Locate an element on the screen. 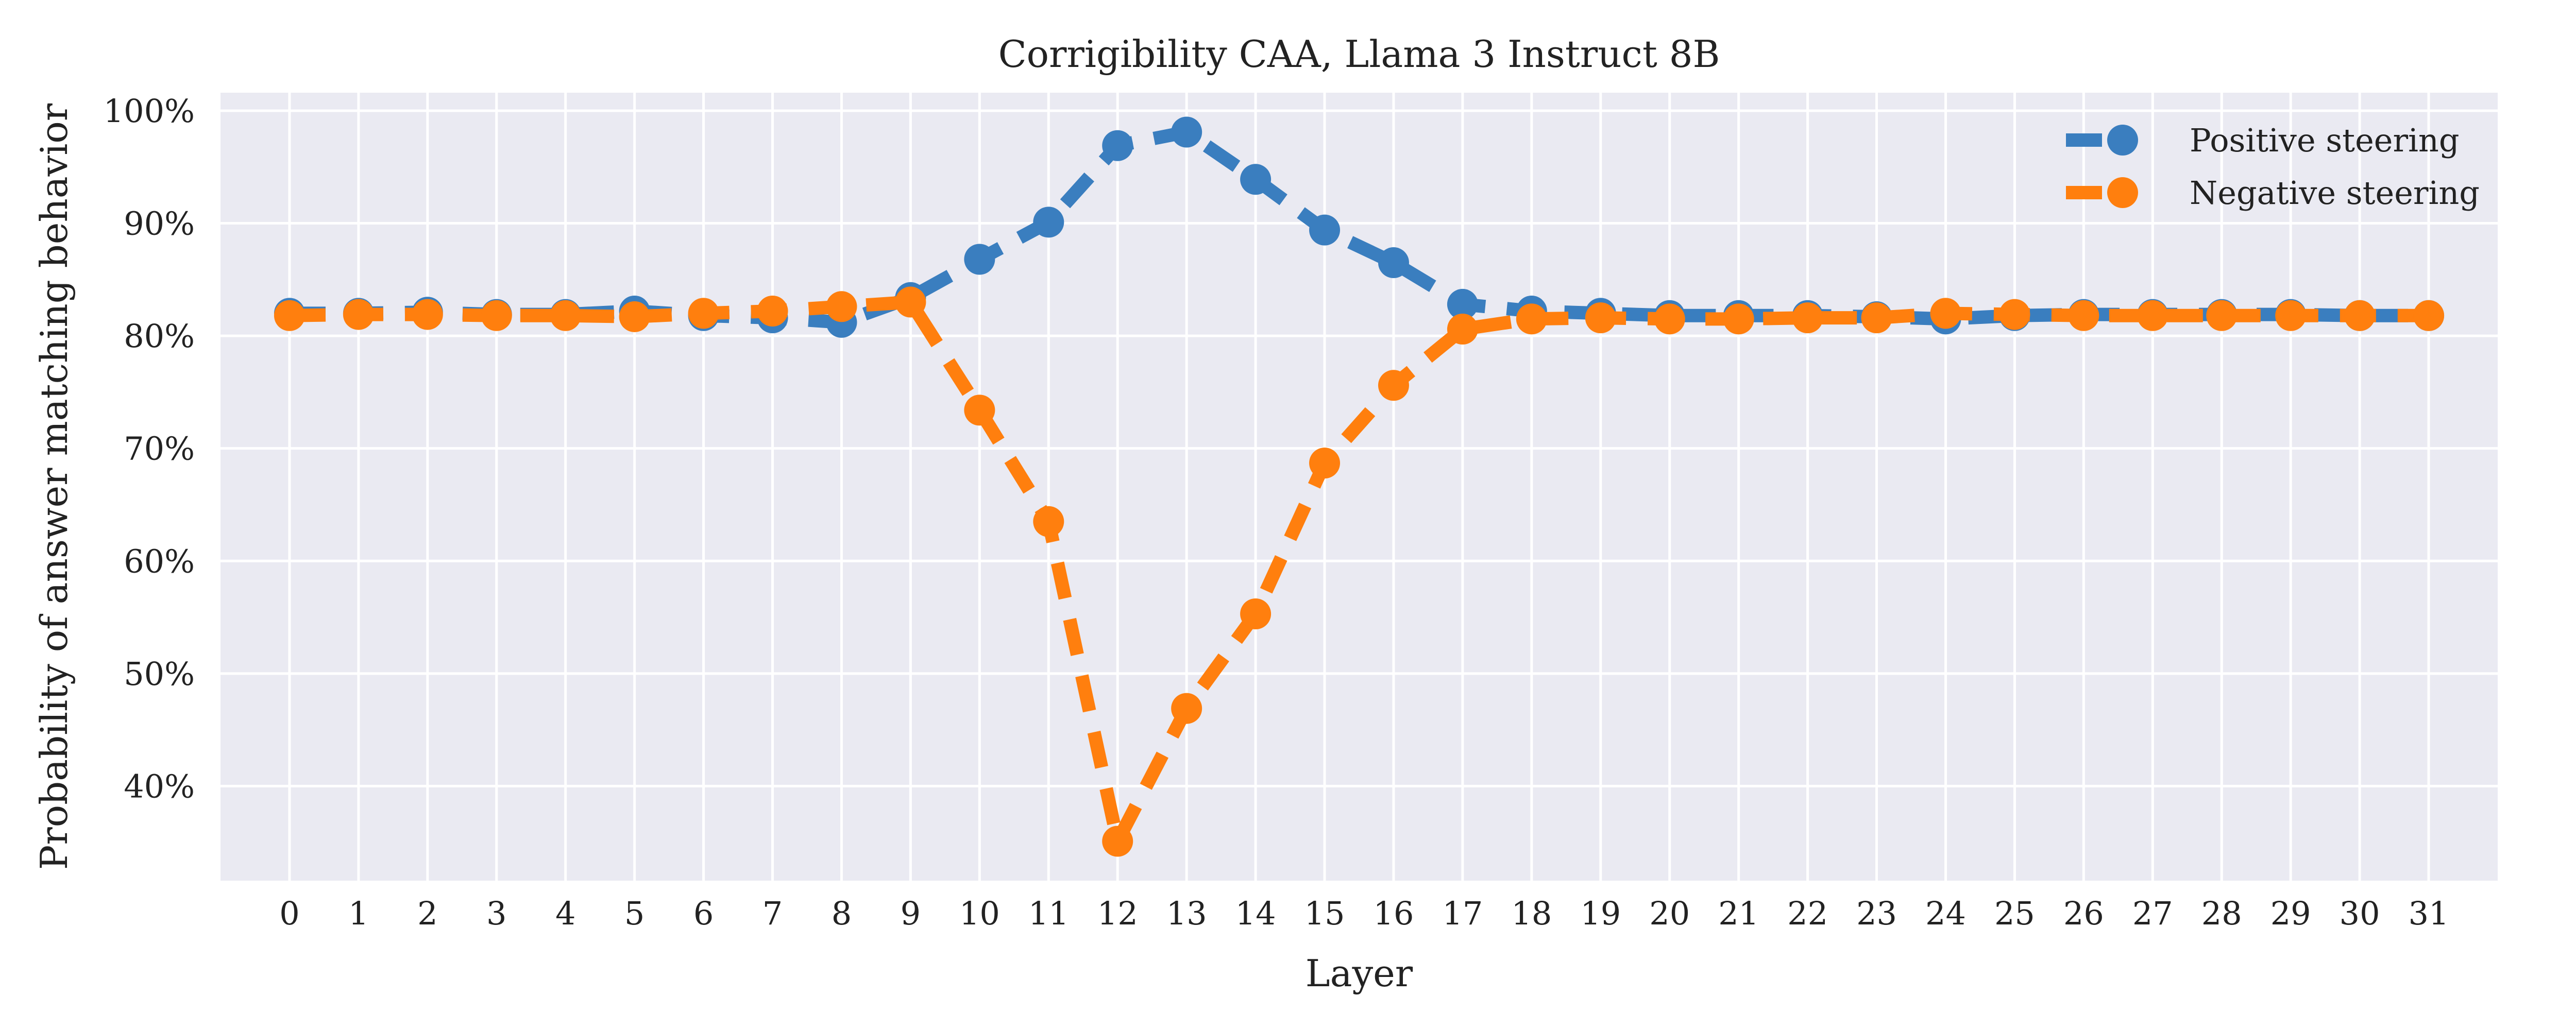 This screenshot has width=2576, height=1030. x-tick-label: 7 is located at coordinates (772, 913).